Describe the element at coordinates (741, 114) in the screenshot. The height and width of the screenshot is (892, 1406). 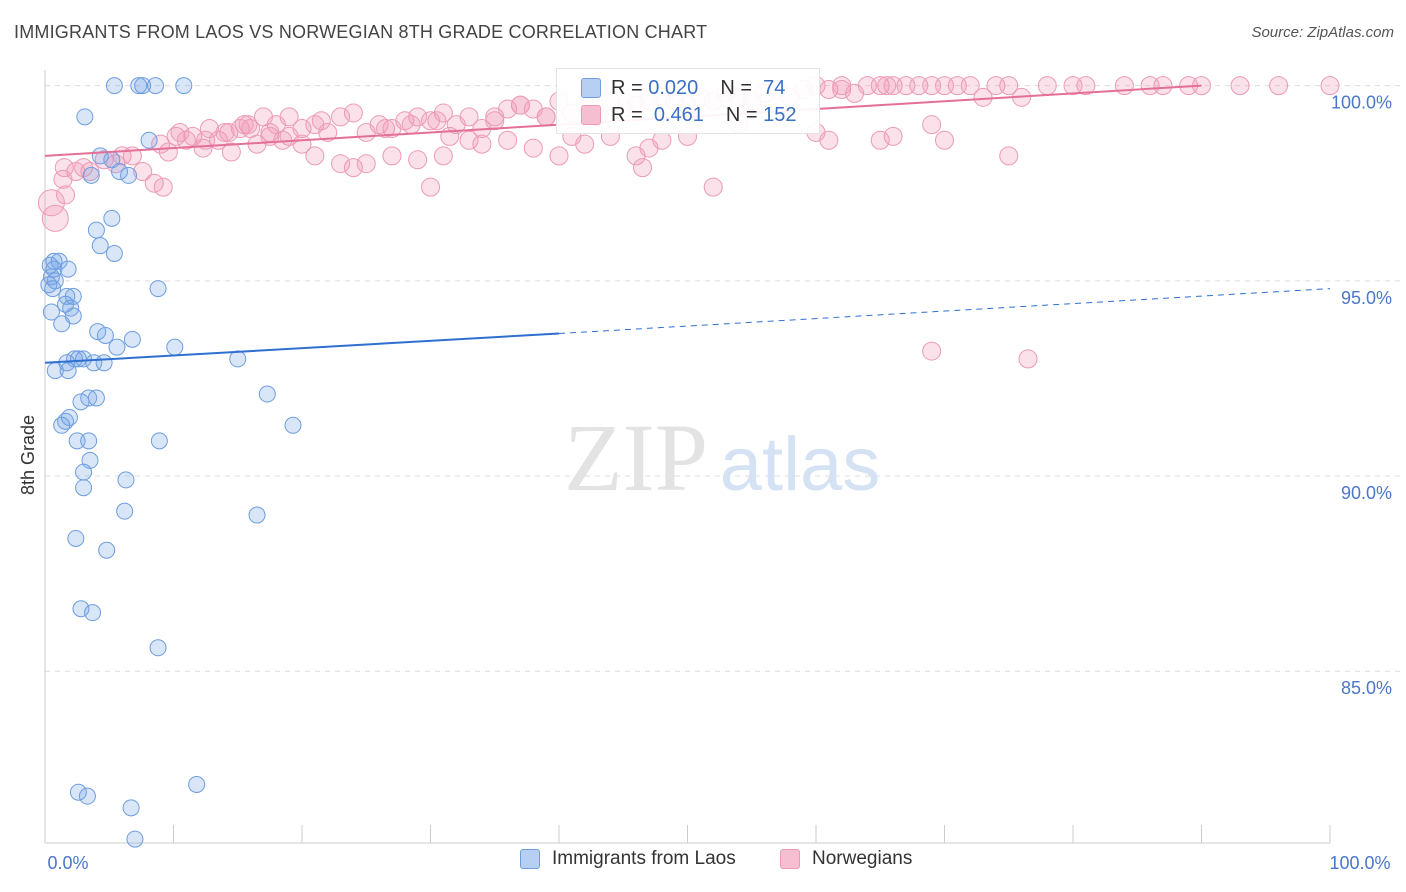
I see `stats-n-label: N =` at that location.